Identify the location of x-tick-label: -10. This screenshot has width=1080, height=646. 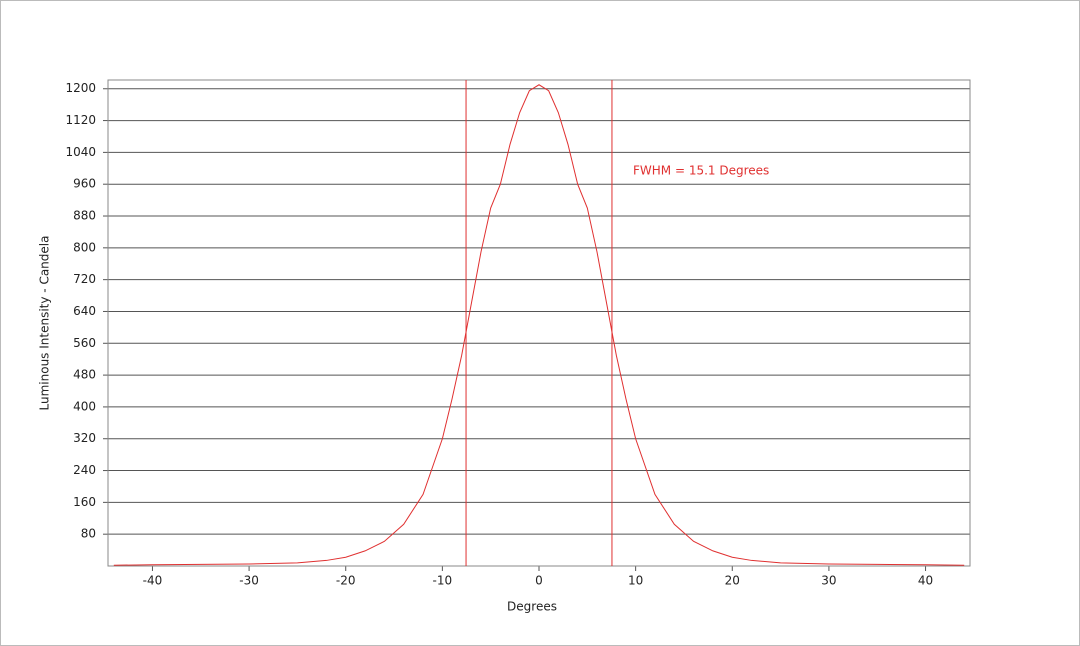
(443, 581).